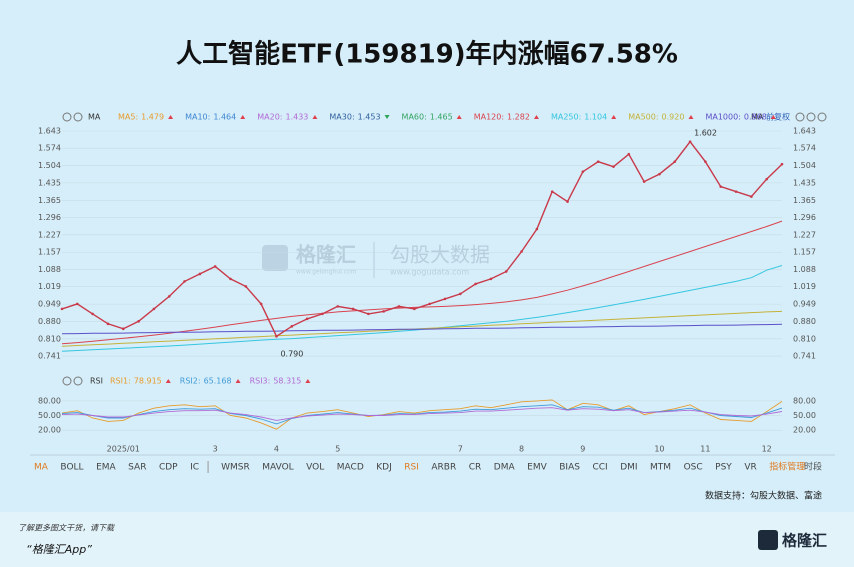  What do you see at coordinates (341, 117) in the screenshot?
I see `ma-legend-name: MA30:` at bounding box center [341, 117].